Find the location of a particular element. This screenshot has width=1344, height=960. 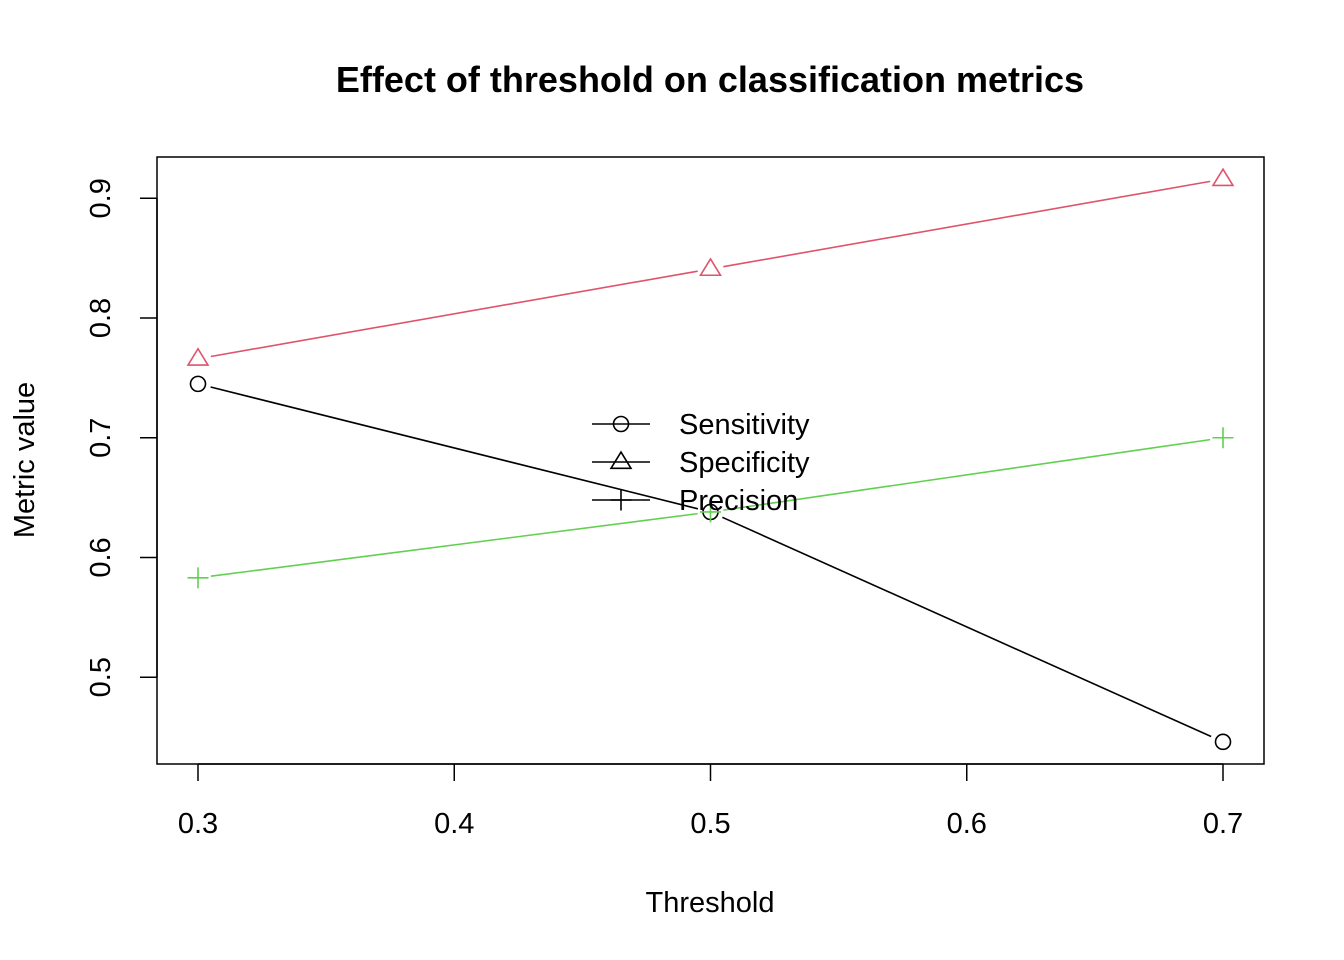

legend: Sensitivity Specificity Precision is located at coordinates (701, 463).